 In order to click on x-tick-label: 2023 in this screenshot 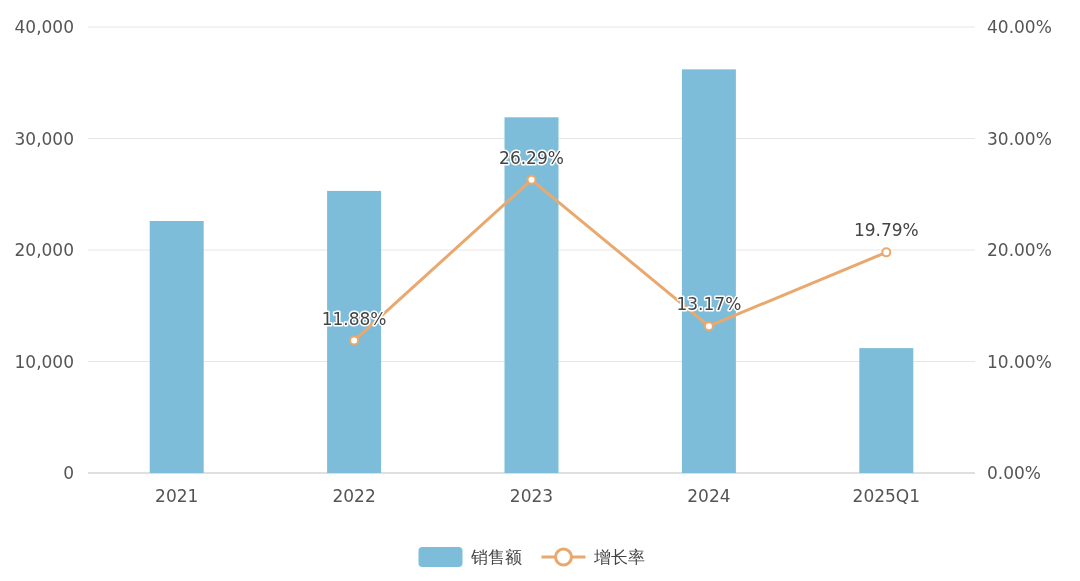, I will do `click(531, 496)`.